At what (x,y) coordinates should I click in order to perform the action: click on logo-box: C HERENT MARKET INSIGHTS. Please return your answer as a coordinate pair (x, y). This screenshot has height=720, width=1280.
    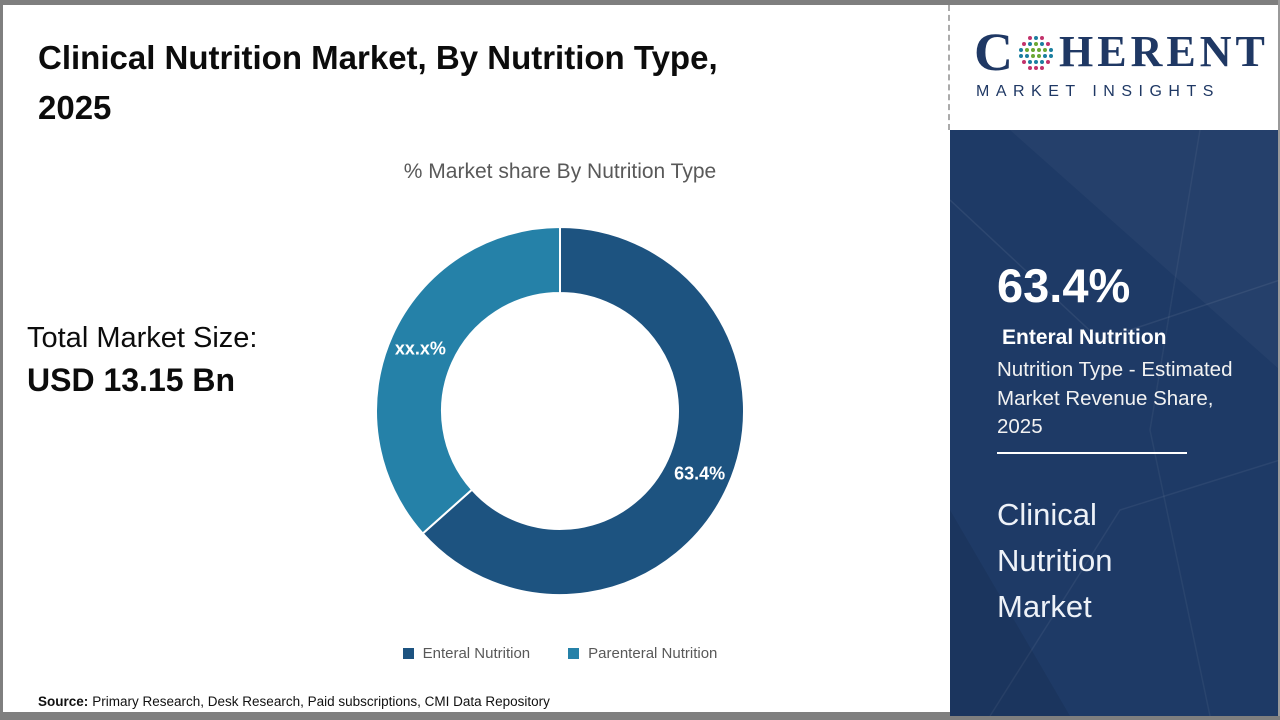
    Looking at the image, I should click on (1114, 67).